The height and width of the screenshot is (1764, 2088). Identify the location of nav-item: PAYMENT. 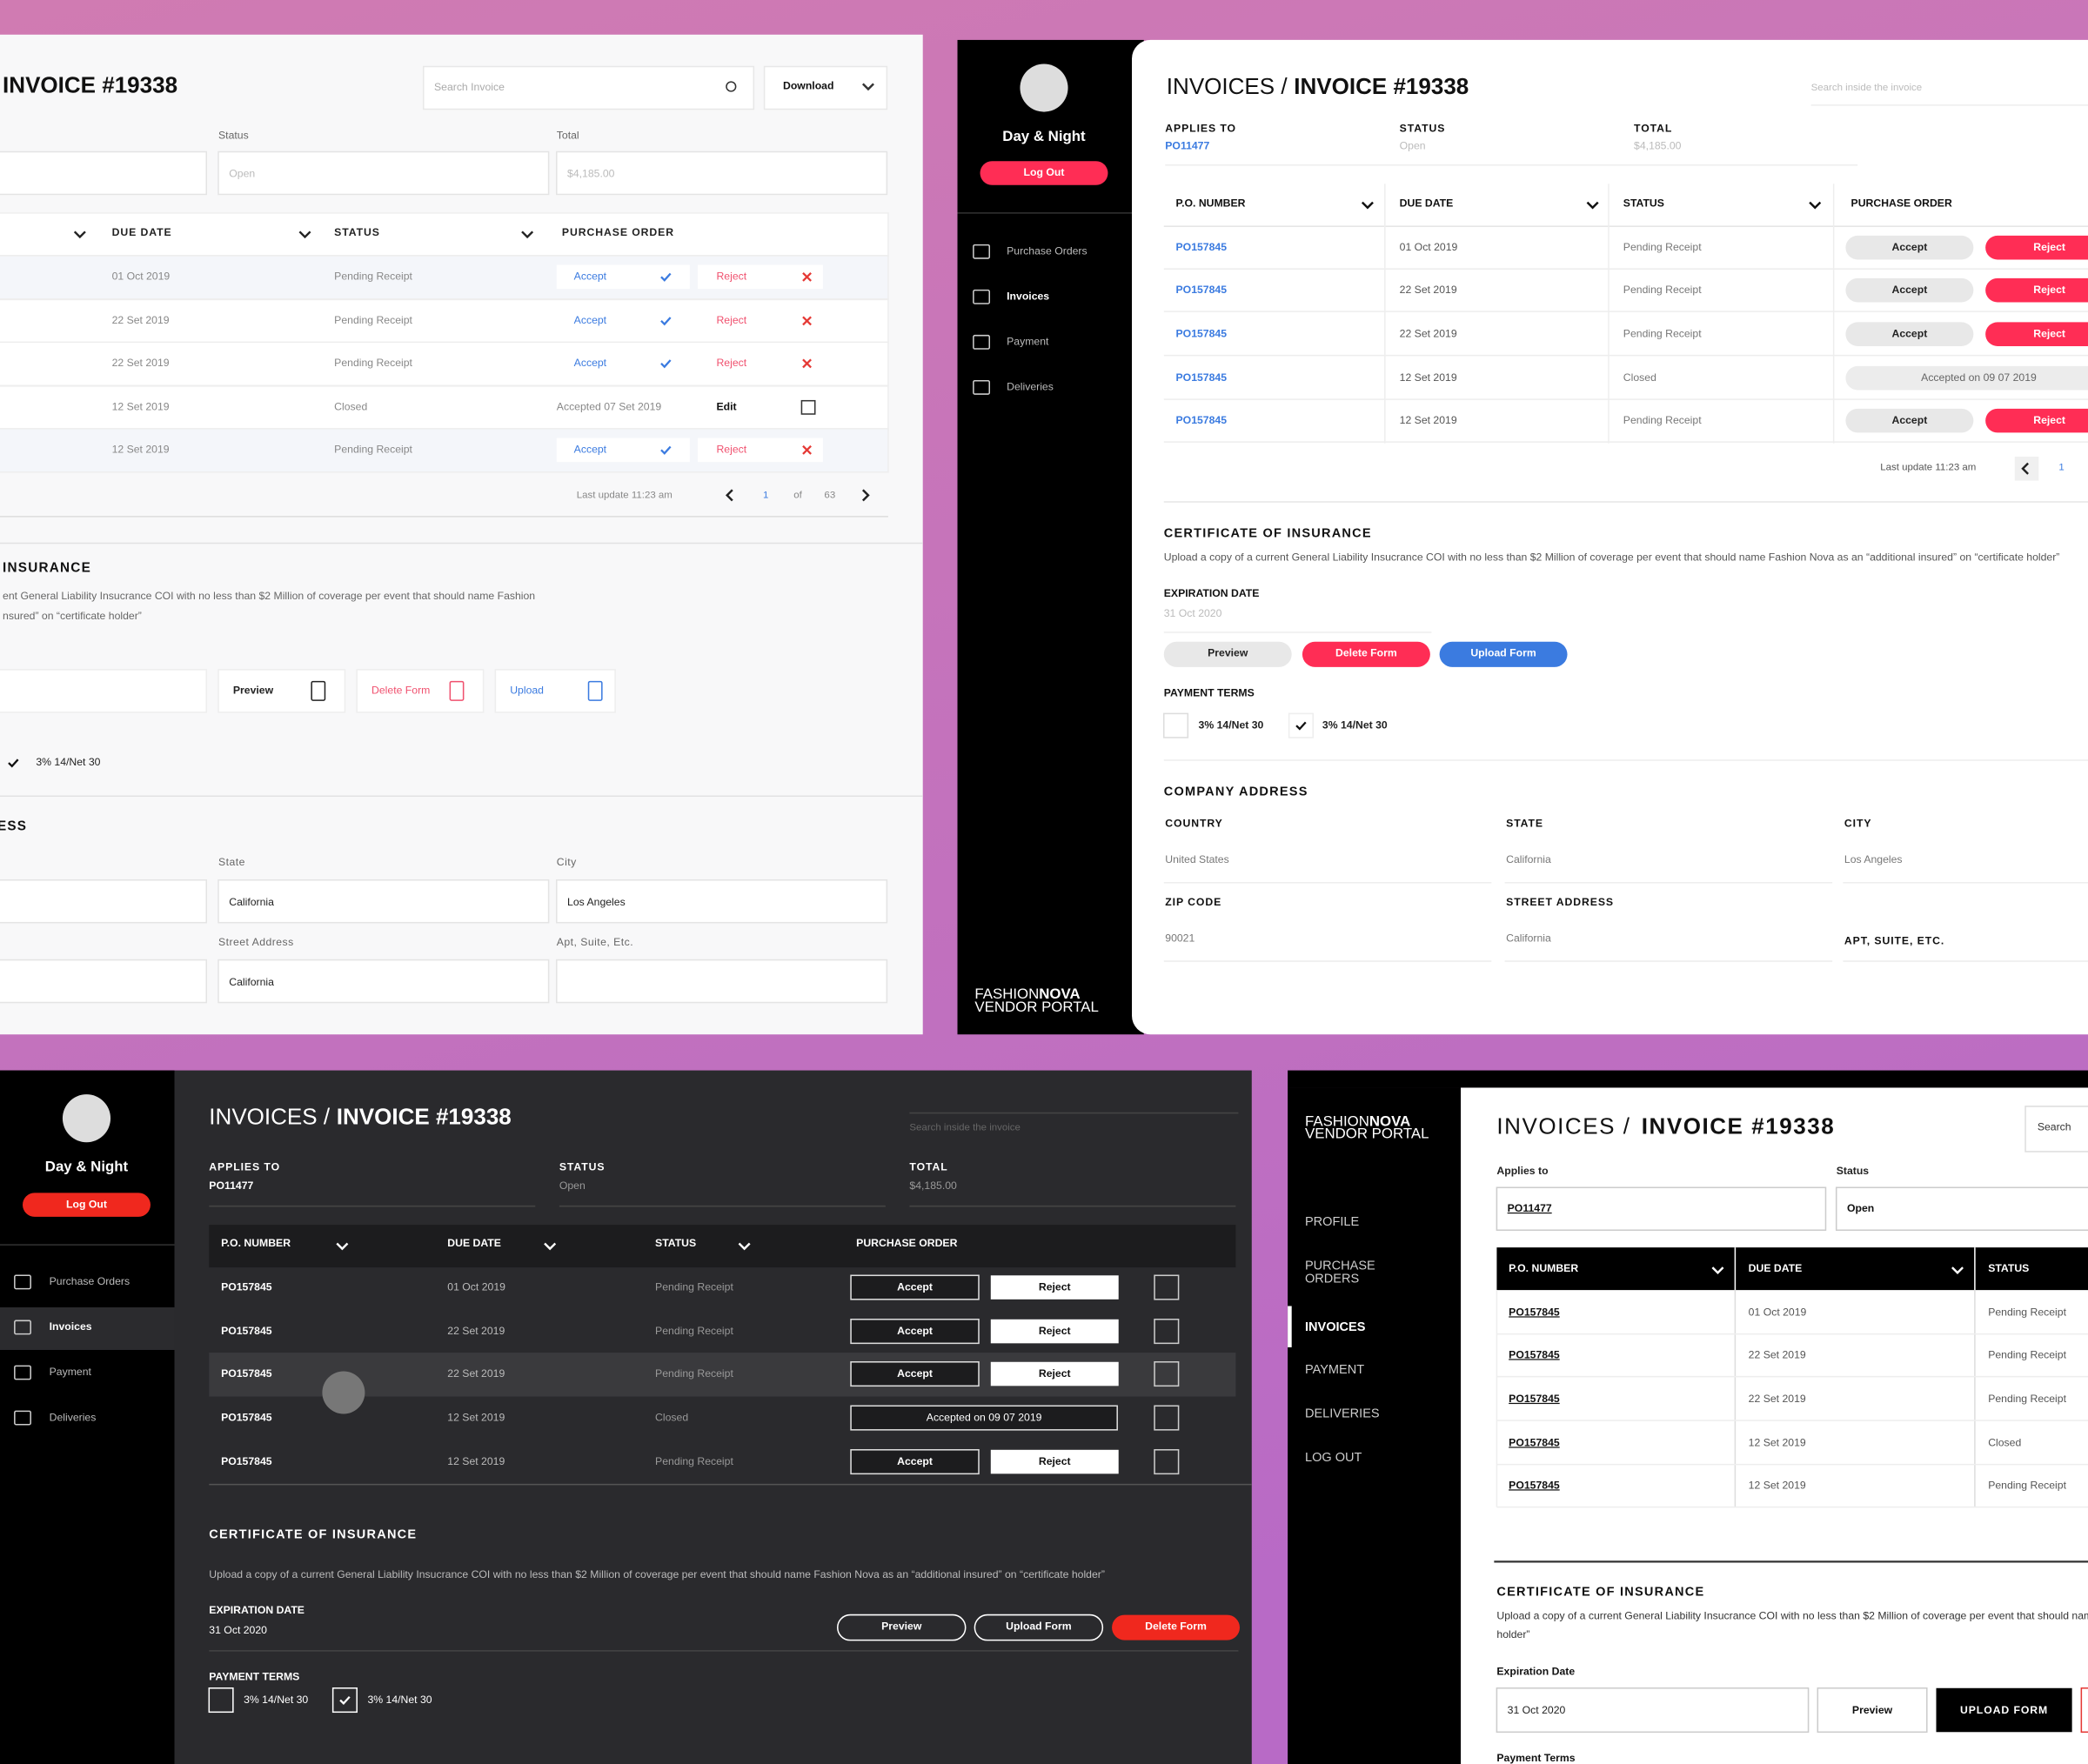
(1334, 1370).